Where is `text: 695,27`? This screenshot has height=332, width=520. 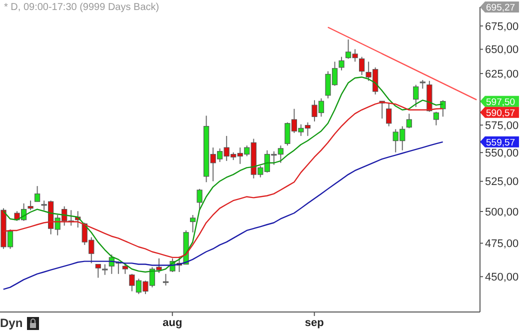
text: 695,27 is located at coordinates (501, 8).